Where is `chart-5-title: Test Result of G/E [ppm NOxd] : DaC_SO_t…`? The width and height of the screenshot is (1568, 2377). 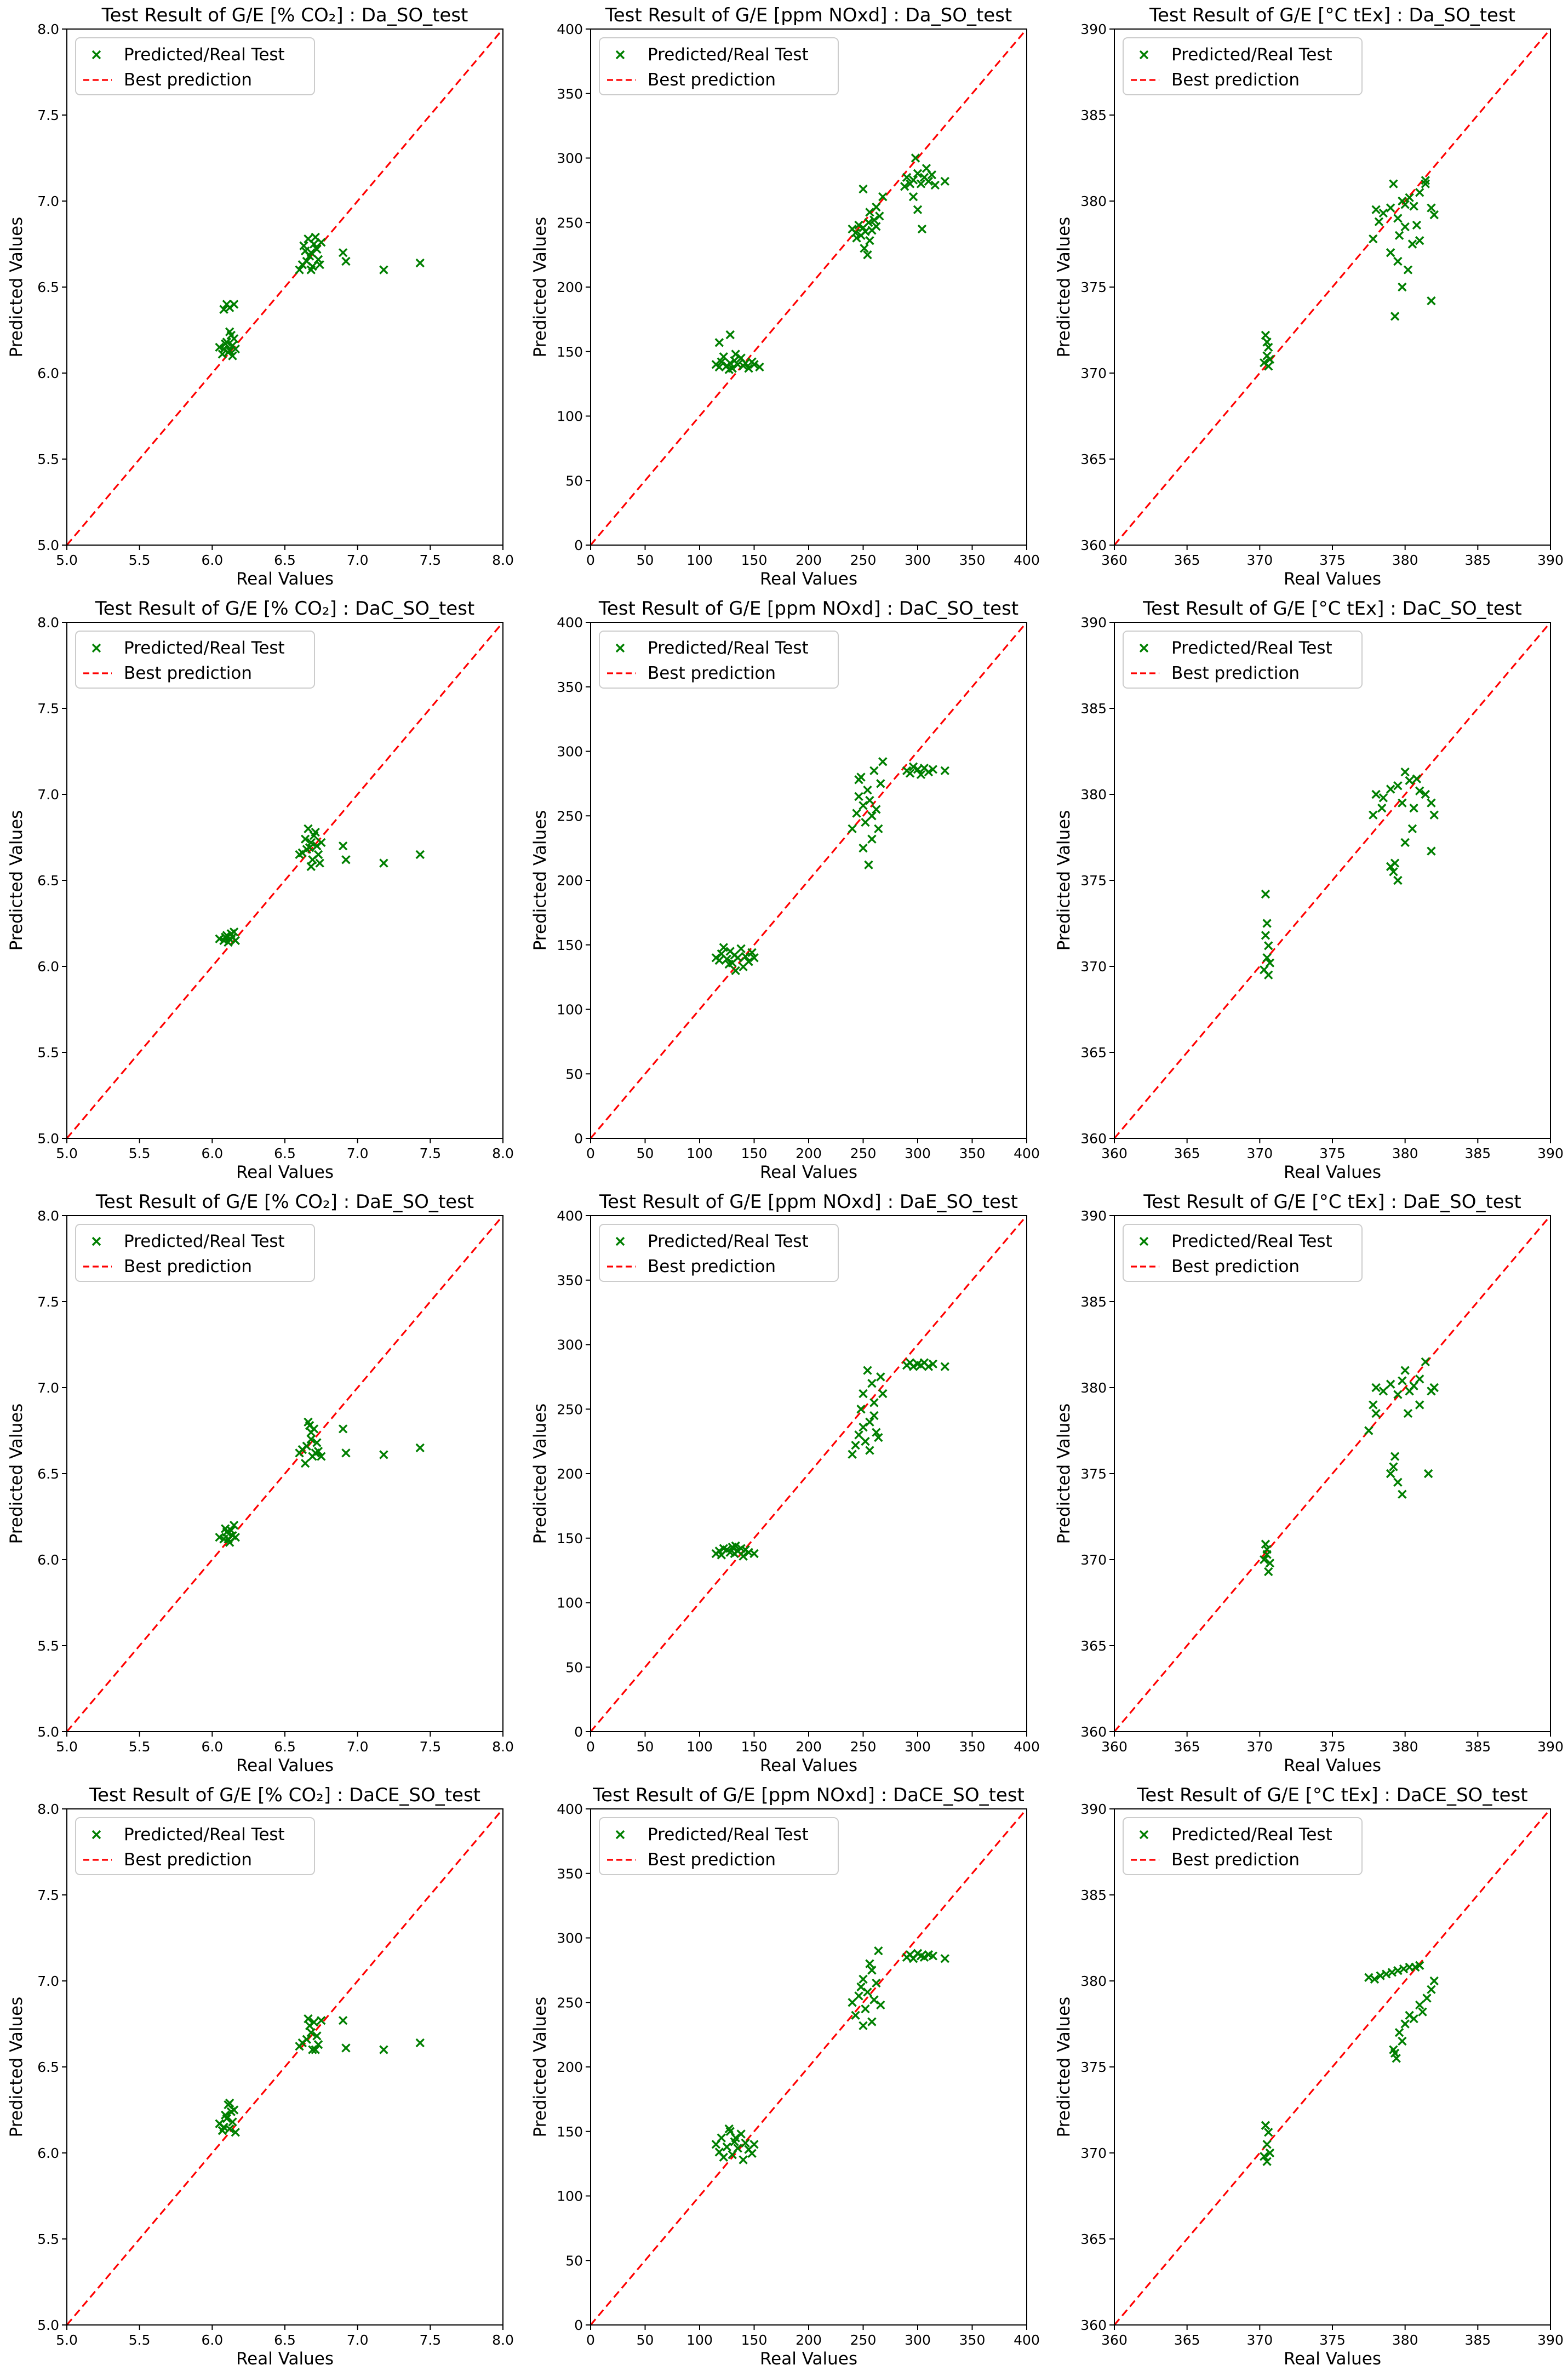 chart-5-title: Test Result of G/E [ppm NOxd] : DaC_SO_t… is located at coordinates (808, 609).